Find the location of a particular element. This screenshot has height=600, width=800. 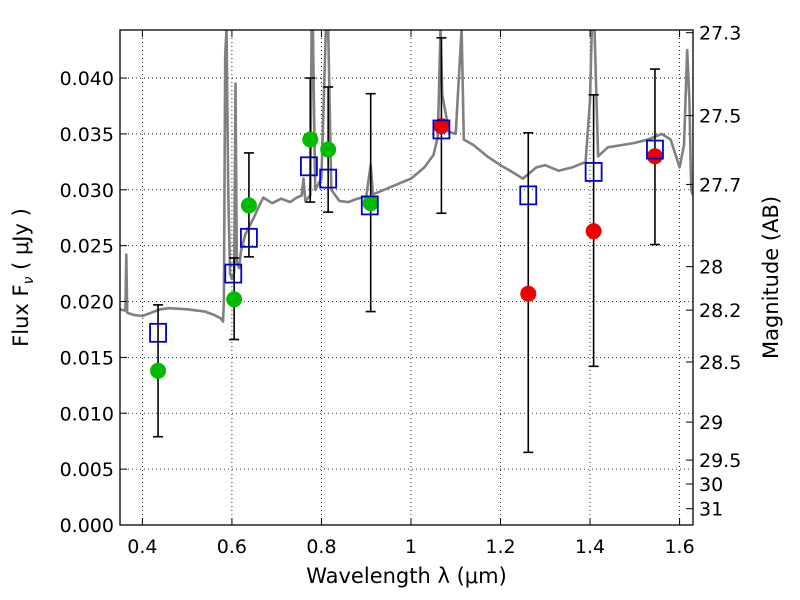

y-axis-label-unit: ( μJy ) is located at coordinates (21, 242).